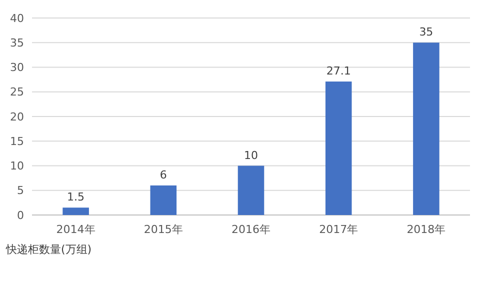 The image size is (482, 290). I want to click on y-tick-label: 20, so click(17, 117).